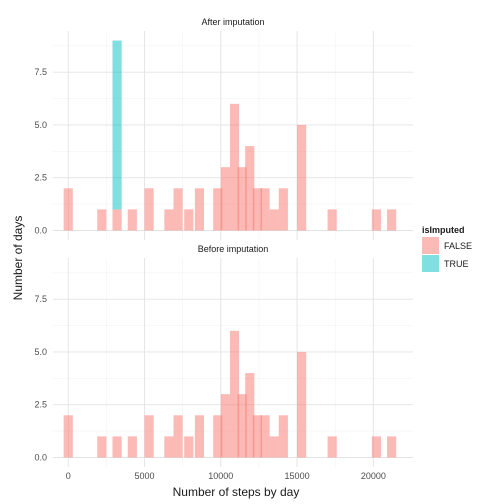 This screenshot has width=504, height=504. I want to click on y-axis-title: Number of days, so click(18, 258).